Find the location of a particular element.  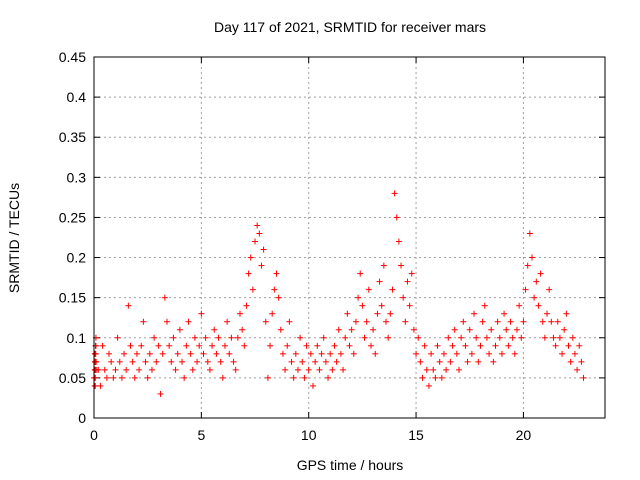

y-tick-label: 0 is located at coordinates (82, 418).